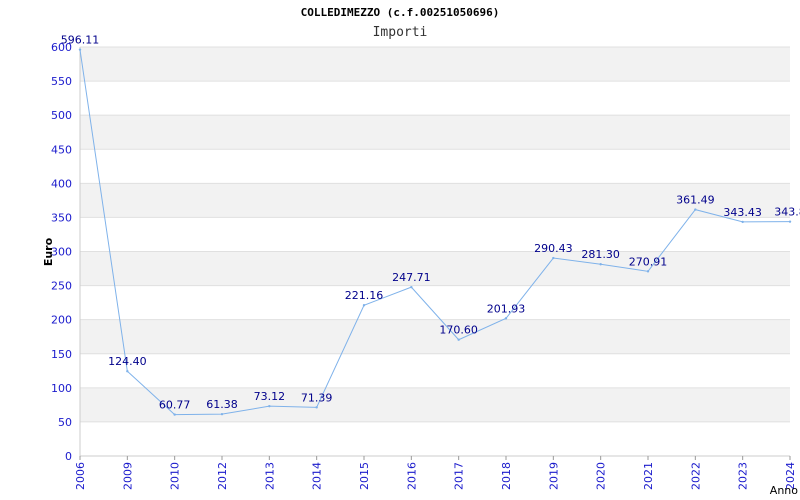  I want to click on x-tick-label: 2019, so click(553, 476).